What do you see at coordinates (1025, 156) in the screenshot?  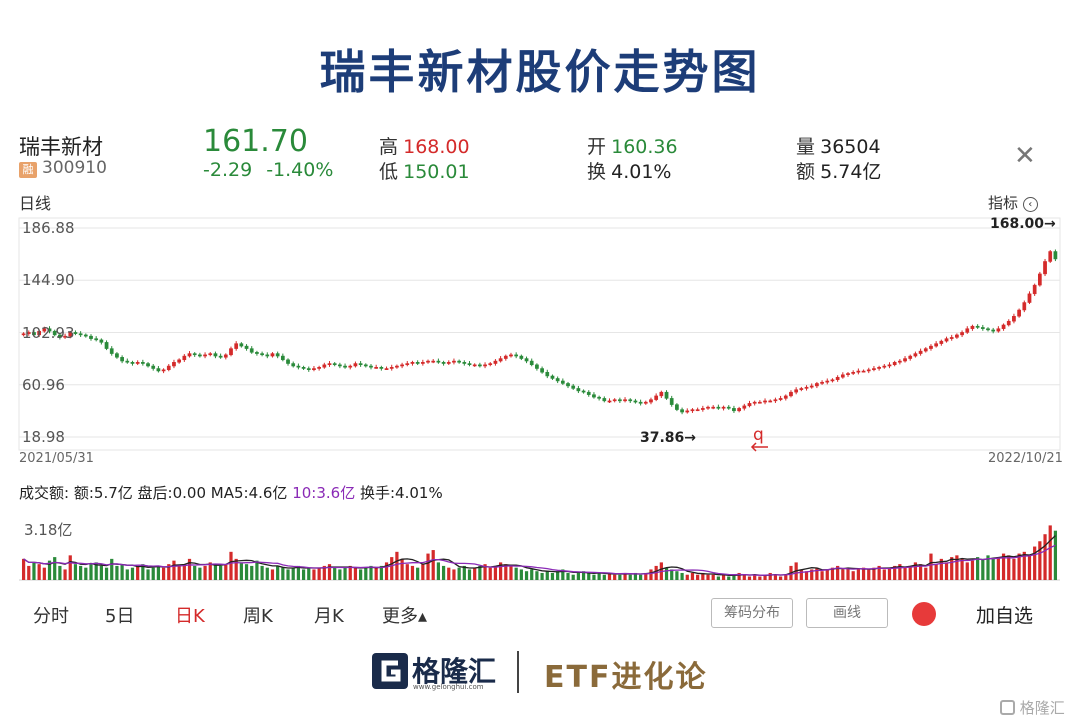 I see `close-icon: ✕` at bounding box center [1025, 156].